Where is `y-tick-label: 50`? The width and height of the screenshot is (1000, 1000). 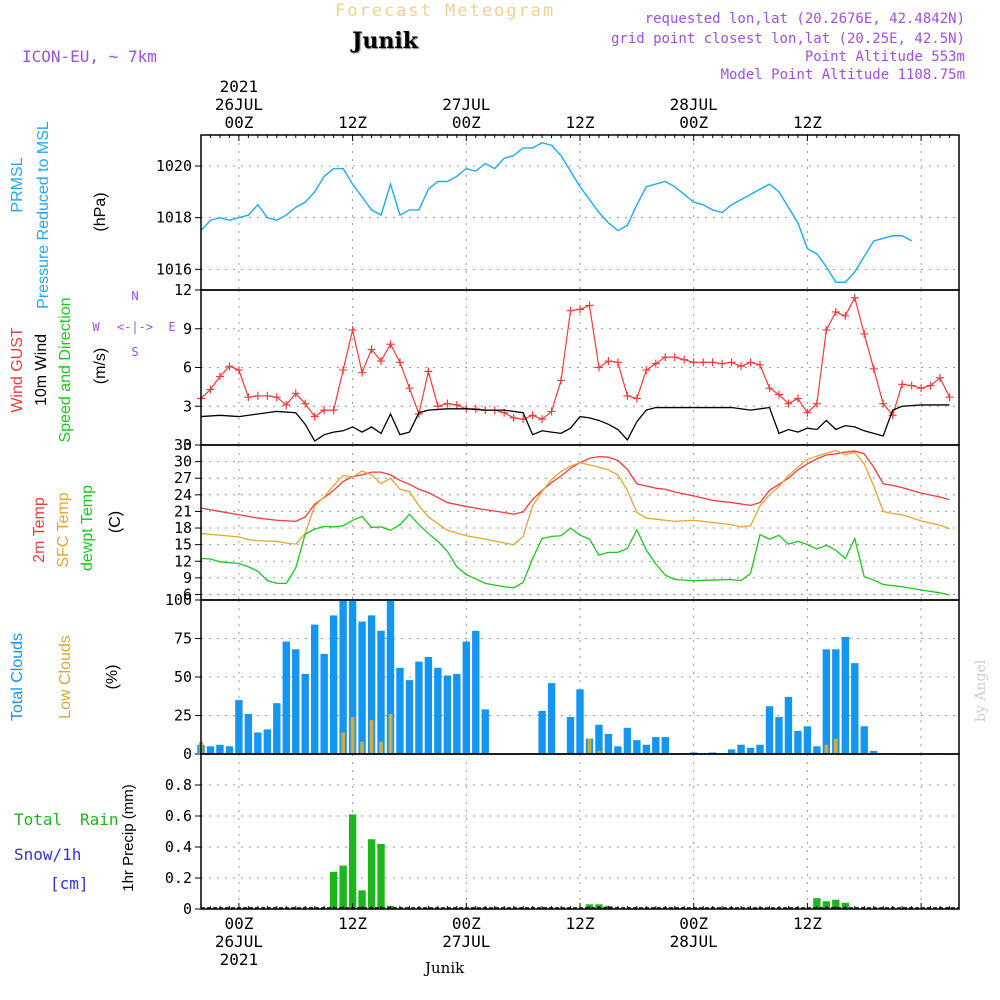
y-tick-label: 50 is located at coordinates (183, 677).